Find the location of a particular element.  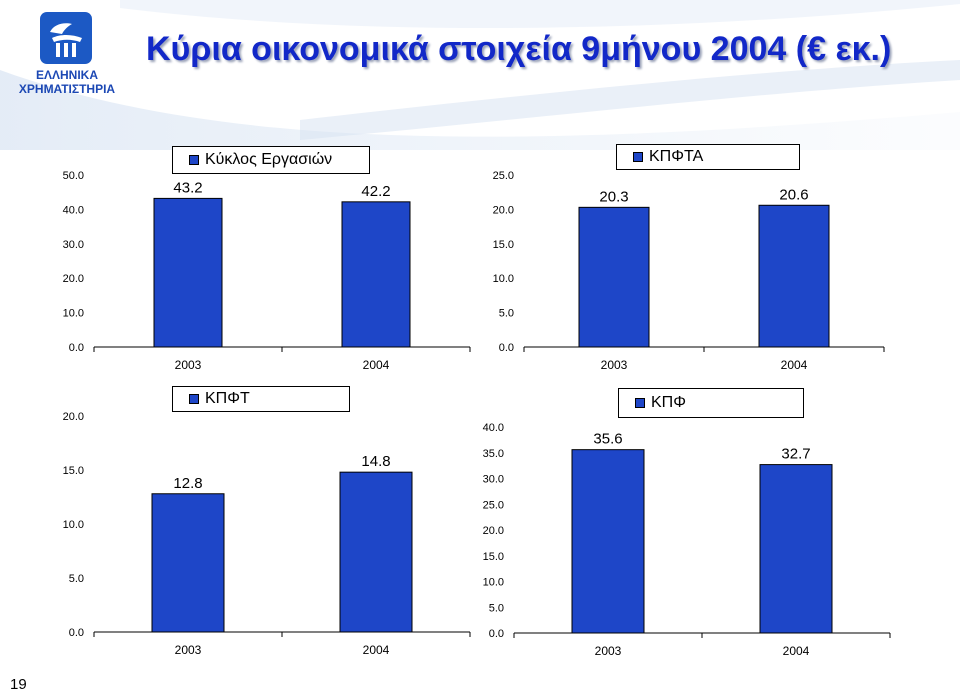

data-label: 42.2 is located at coordinates (375, 191).